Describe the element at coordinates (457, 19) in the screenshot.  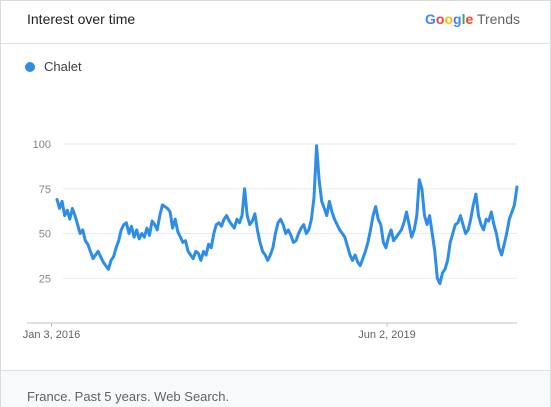
I see `google-letter: g` at that location.